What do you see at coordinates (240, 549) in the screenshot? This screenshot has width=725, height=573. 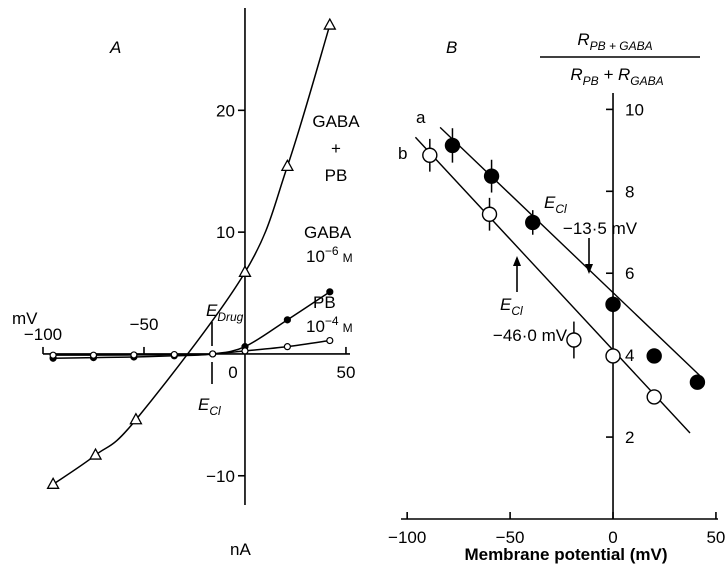 I see `y-axis-label: nA` at bounding box center [240, 549].